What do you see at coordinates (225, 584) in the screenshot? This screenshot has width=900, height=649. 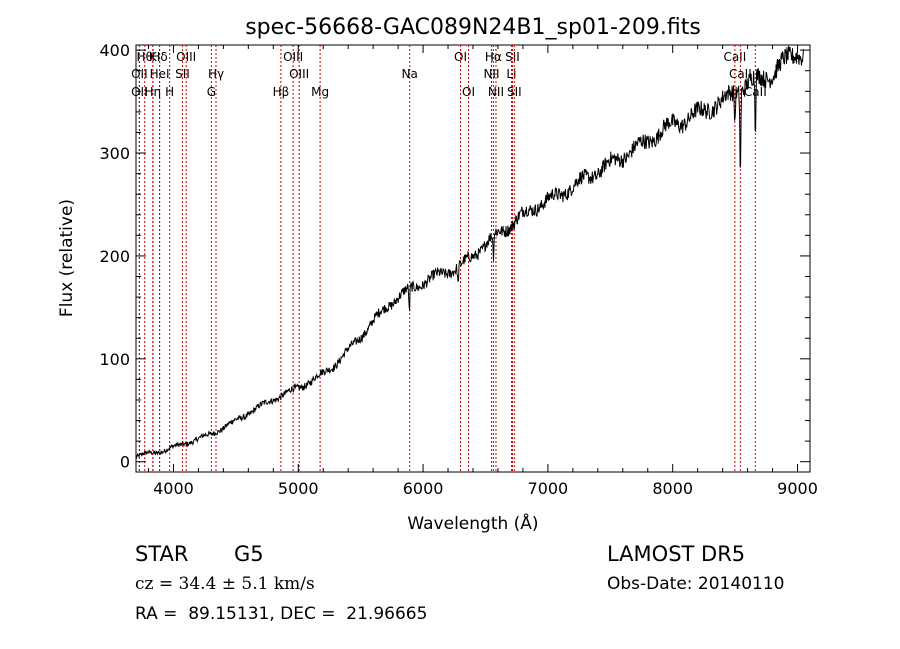 I see `redshift-cz: cz = 34.4 ± 5.1 km/s` at bounding box center [225, 584].